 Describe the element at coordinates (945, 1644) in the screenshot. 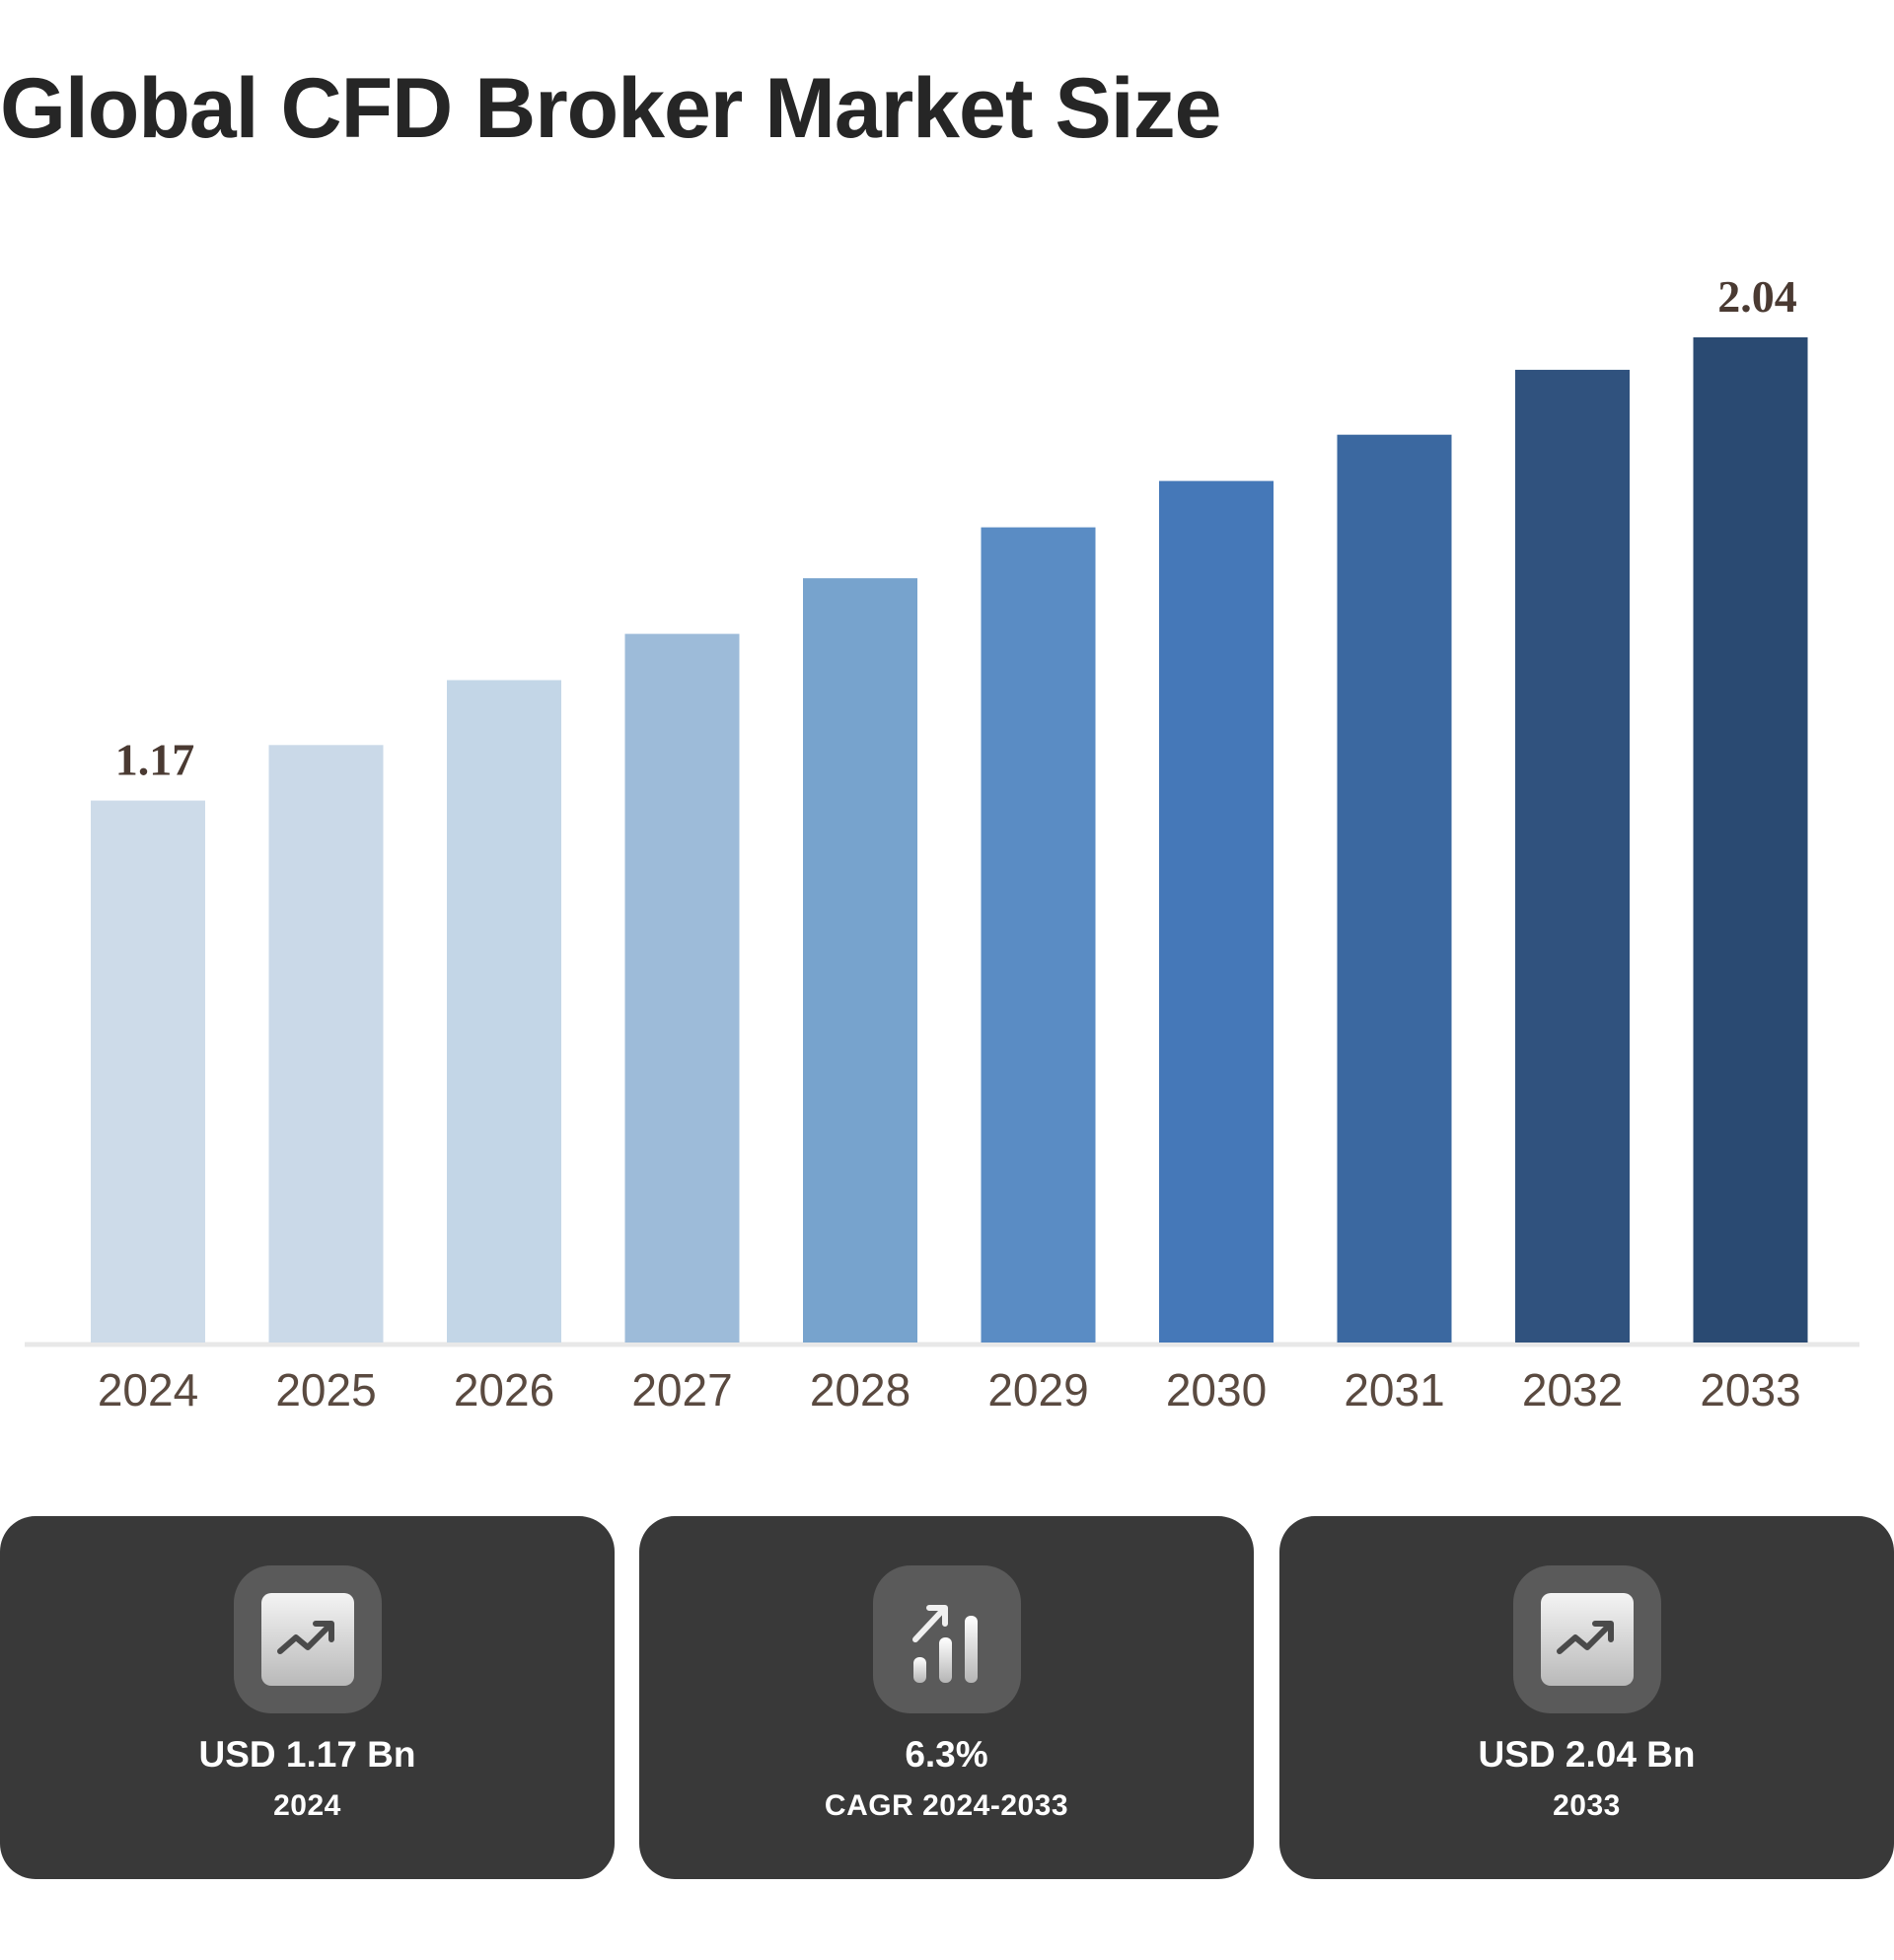

I see `bar-growth-icon` at that location.